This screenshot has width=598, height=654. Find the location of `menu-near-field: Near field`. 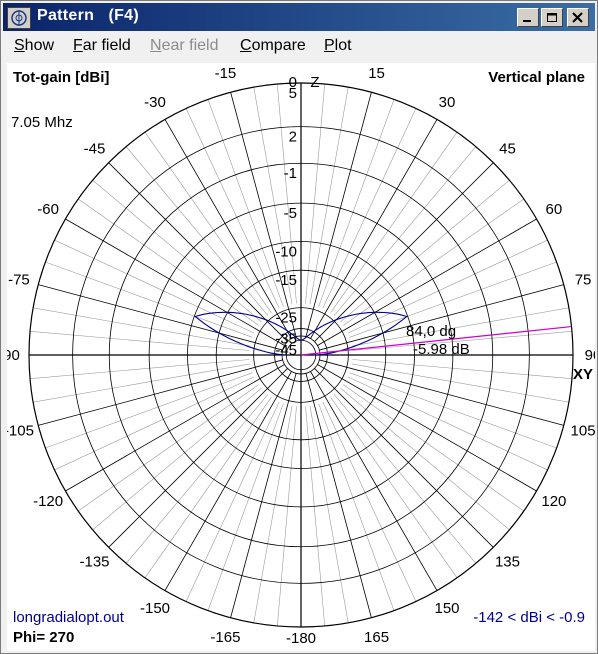

menu-near-field: Near field is located at coordinates (184, 45).